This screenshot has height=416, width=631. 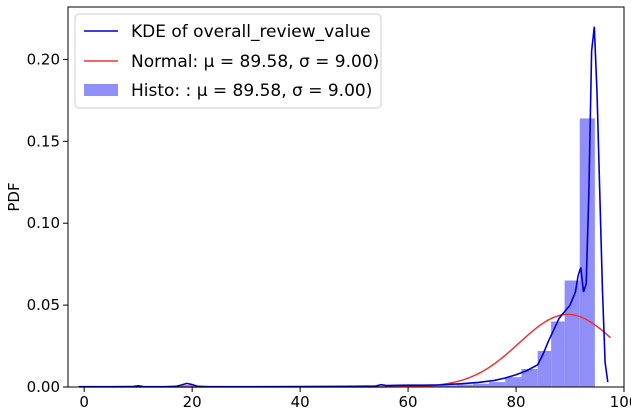 What do you see at coordinates (408, 402) in the screenshot?
I see `x-tick-label: 60` at bounding box center [408, 402].